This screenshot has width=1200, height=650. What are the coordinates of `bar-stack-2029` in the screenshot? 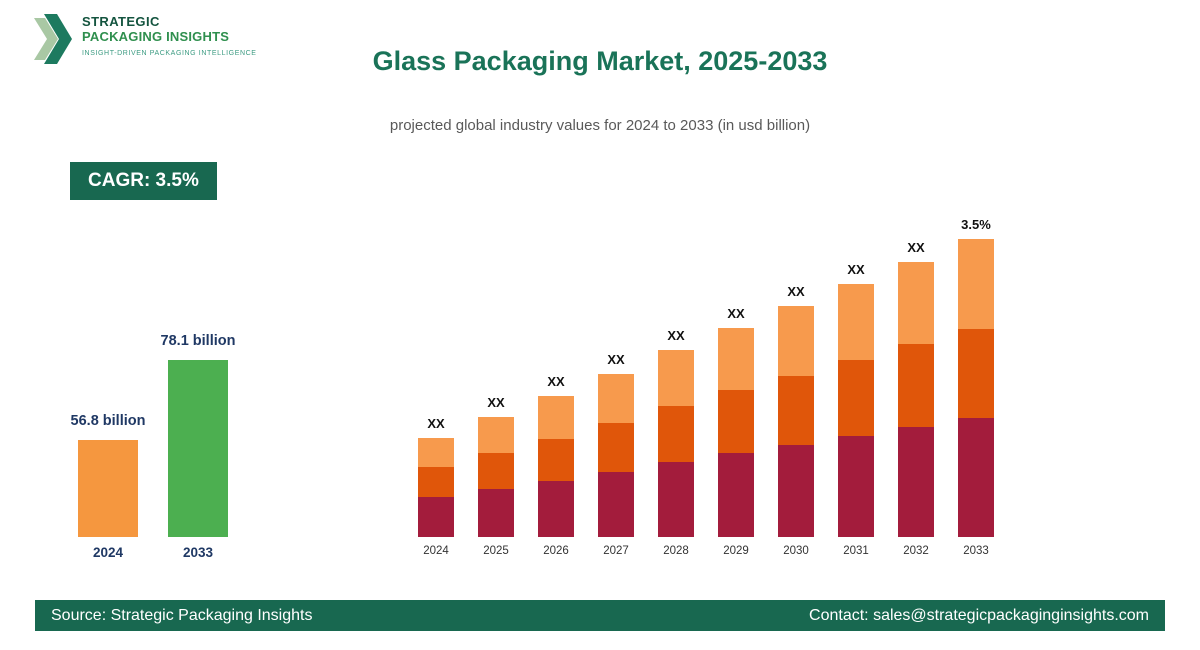 It's located at (736, 432).